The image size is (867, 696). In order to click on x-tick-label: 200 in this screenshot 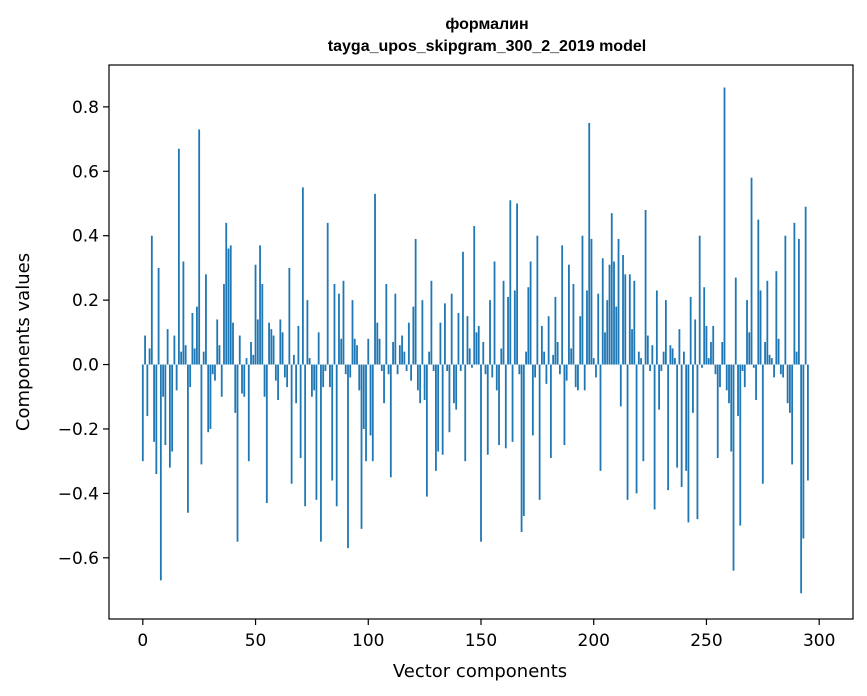, I will do `click(594, 641)`.